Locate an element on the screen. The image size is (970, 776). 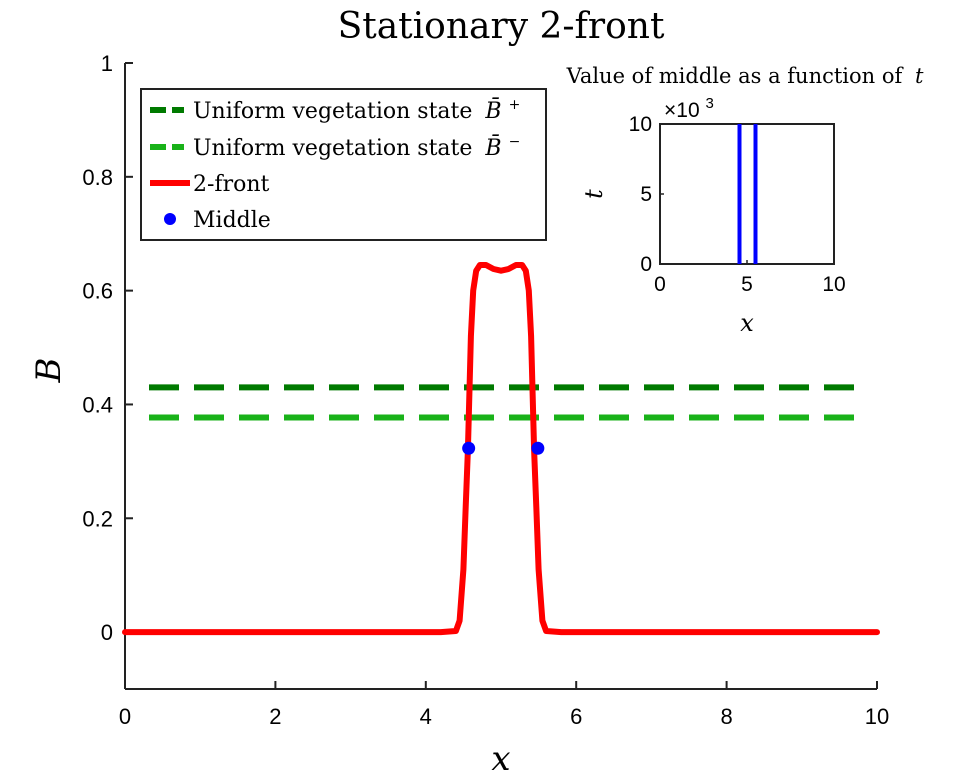
inset-x-ticks: 0 5 10 is located at coordinates (750, 278).